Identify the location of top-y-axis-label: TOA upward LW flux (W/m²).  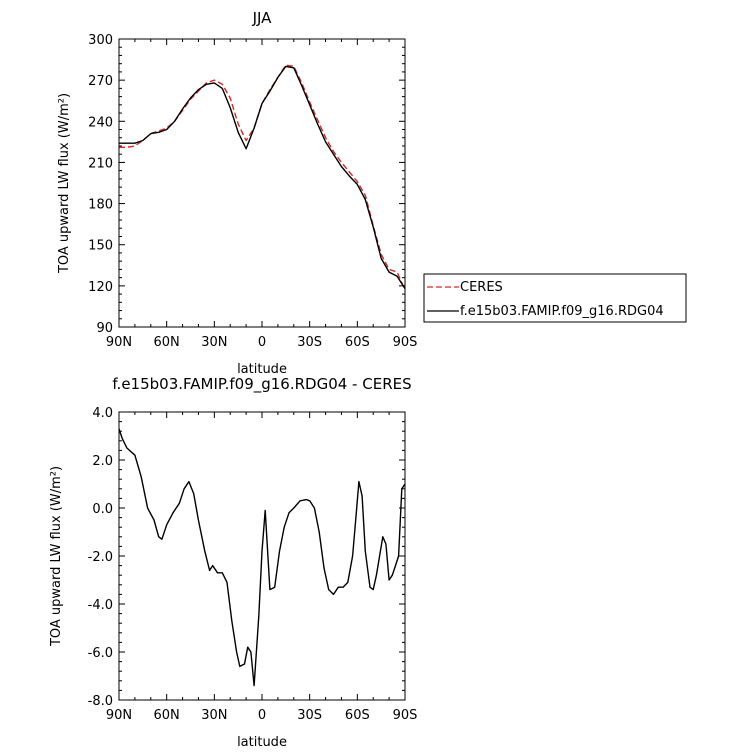
(64, 183).